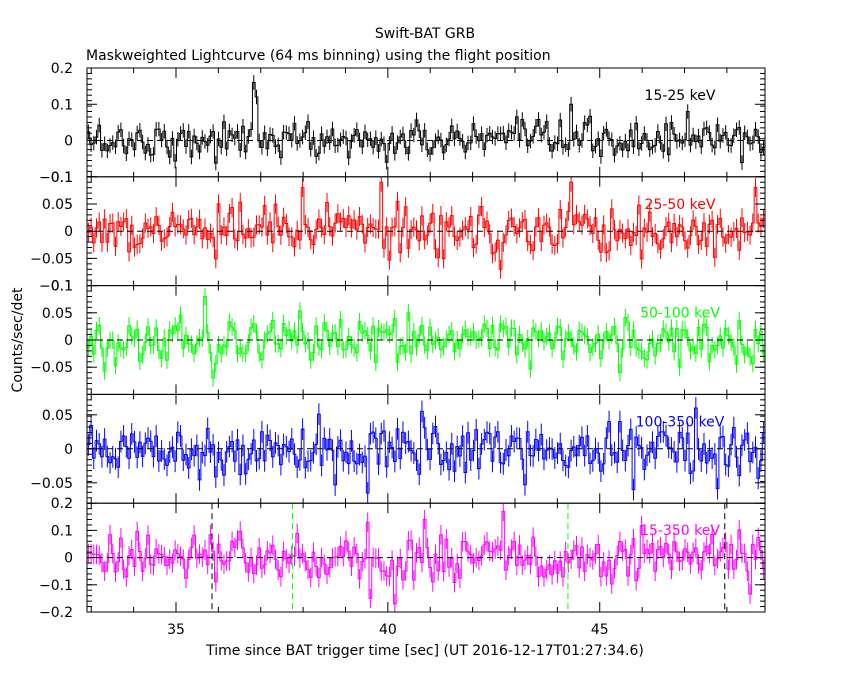 The width and height of the screenshot is (850, 680). What do you see at coordinates (176, 630) in the screenshot?
I see `x-tick-label: 35` at bounding box center [176, 630].